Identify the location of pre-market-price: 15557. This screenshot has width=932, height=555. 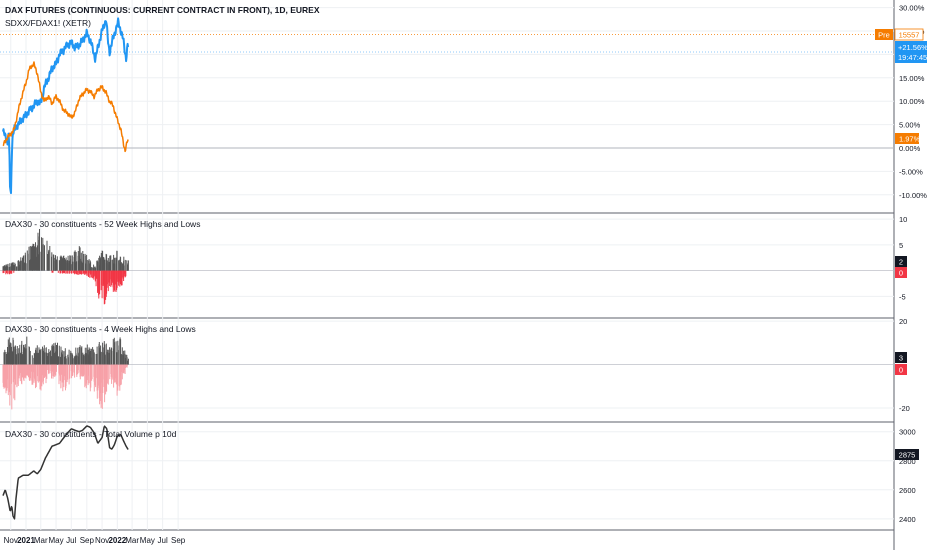
(909, 35).